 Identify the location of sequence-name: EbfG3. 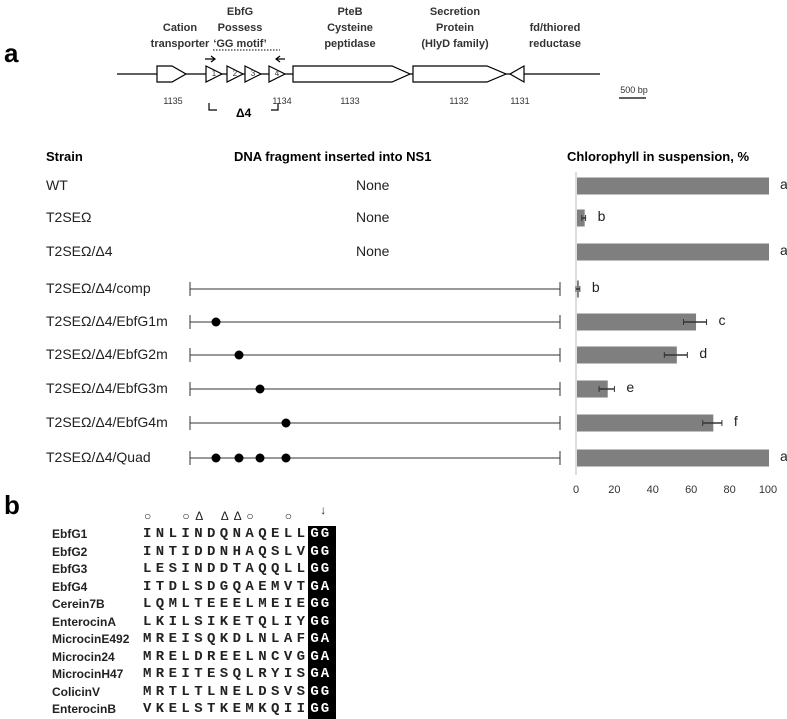
(70, 569).